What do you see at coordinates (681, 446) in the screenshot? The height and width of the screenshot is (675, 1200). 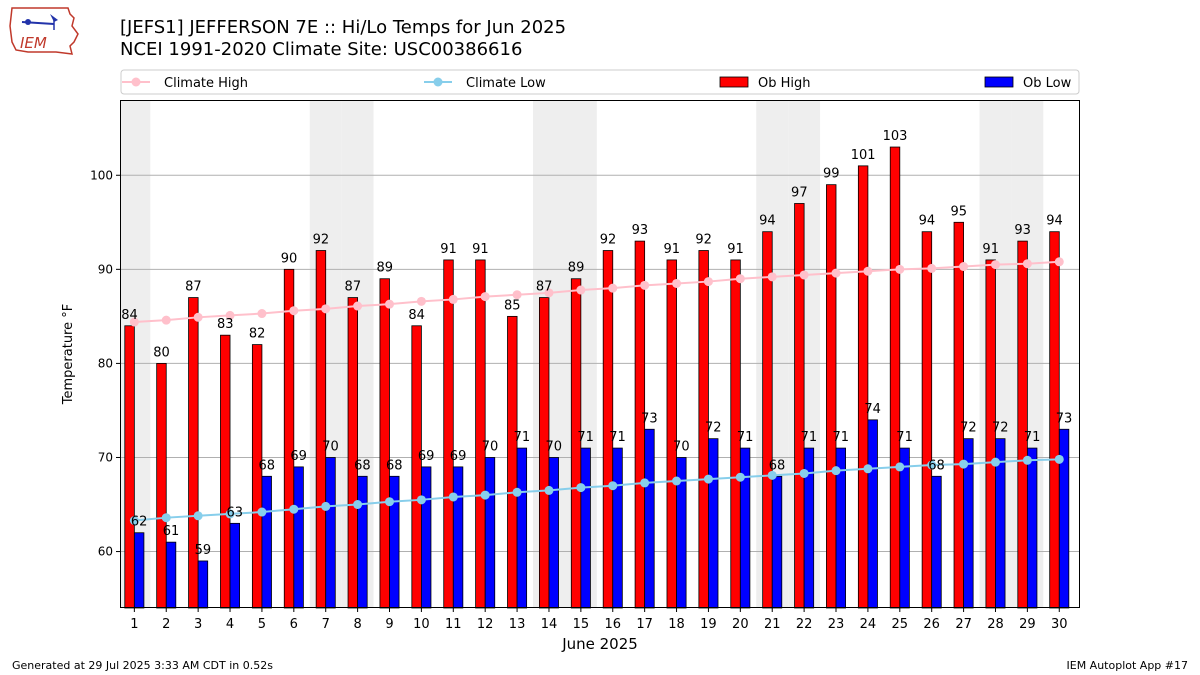 I see `ob-low-label-18: 70` at bounding box center [681, 446].